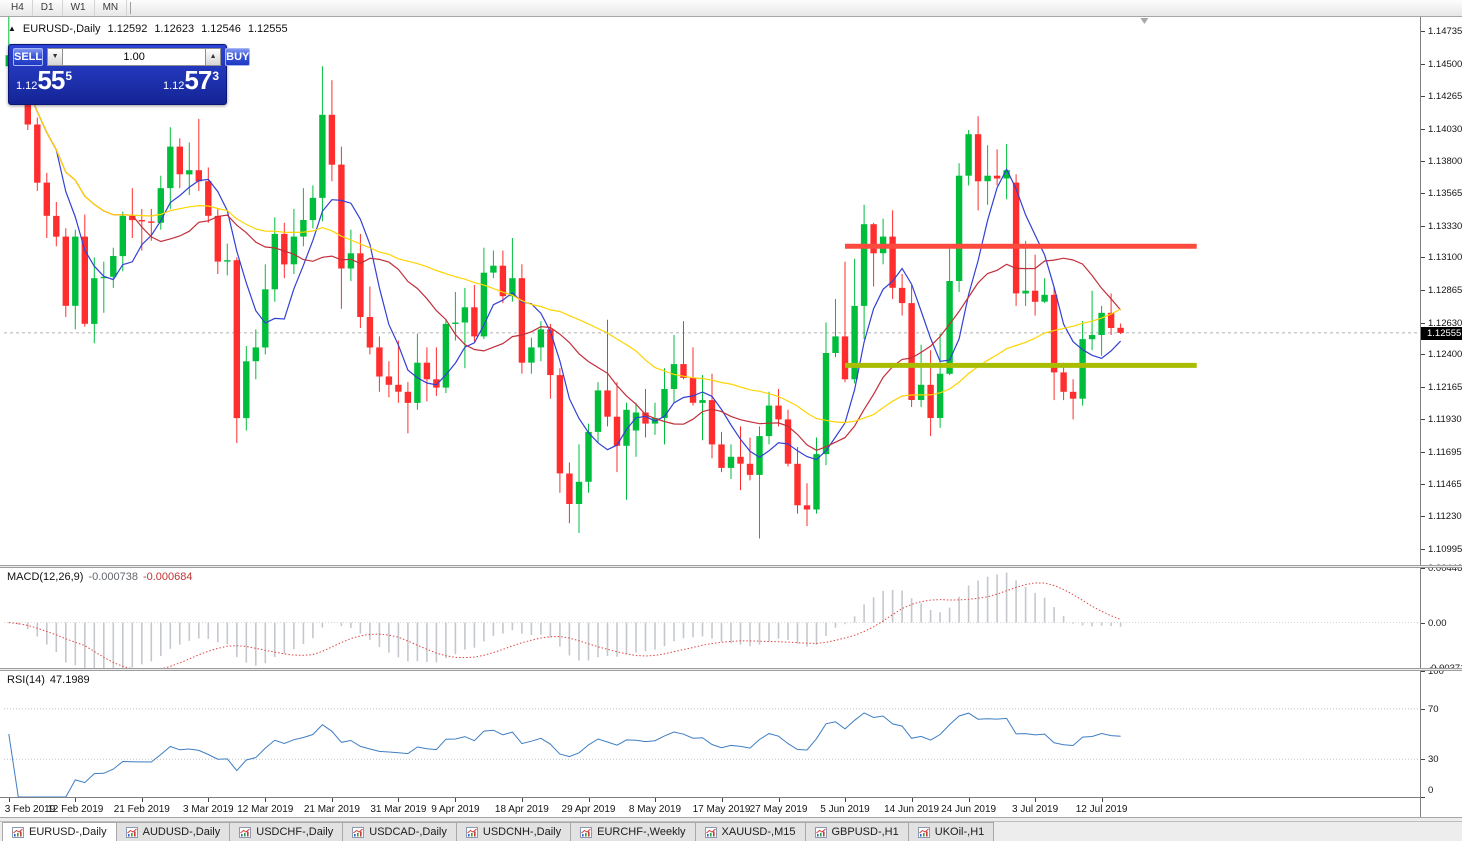 This screenshot has height=841, width=1462. I want to click on time-axis-label: 18 Apr 2019, so click(521, 809).